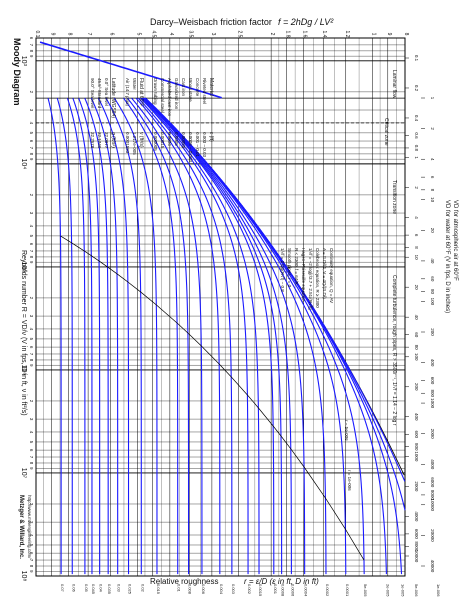 This screenshot has height=613, width=474. Describe the element at coordinates (171, 34) in the screenshot. I see `f-tick-label: 4` at that location.